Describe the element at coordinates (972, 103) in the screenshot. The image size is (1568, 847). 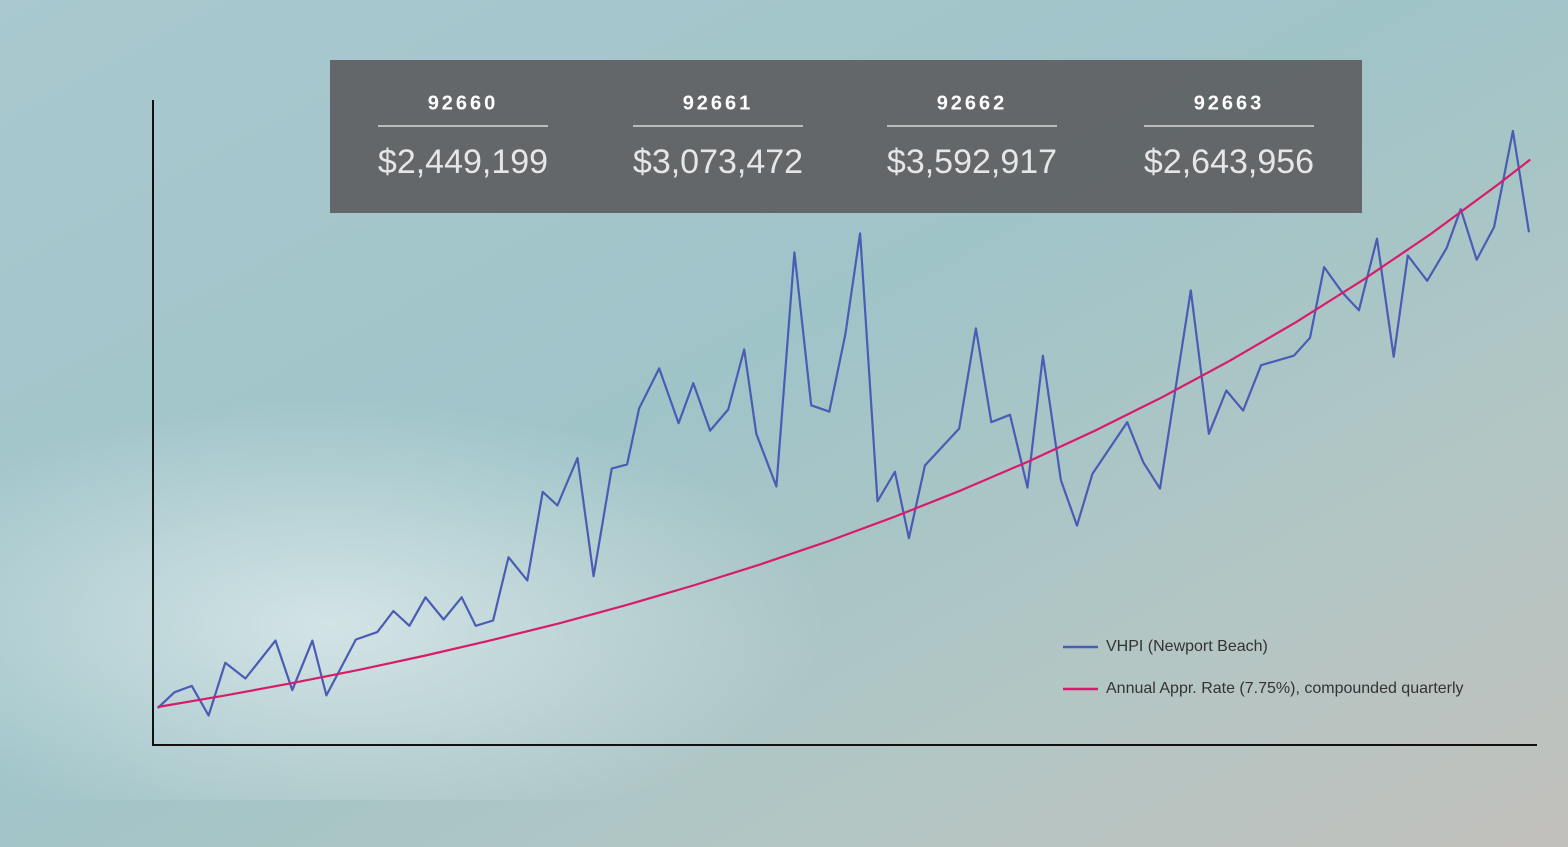
I see `zip-code: 92662` at that location.